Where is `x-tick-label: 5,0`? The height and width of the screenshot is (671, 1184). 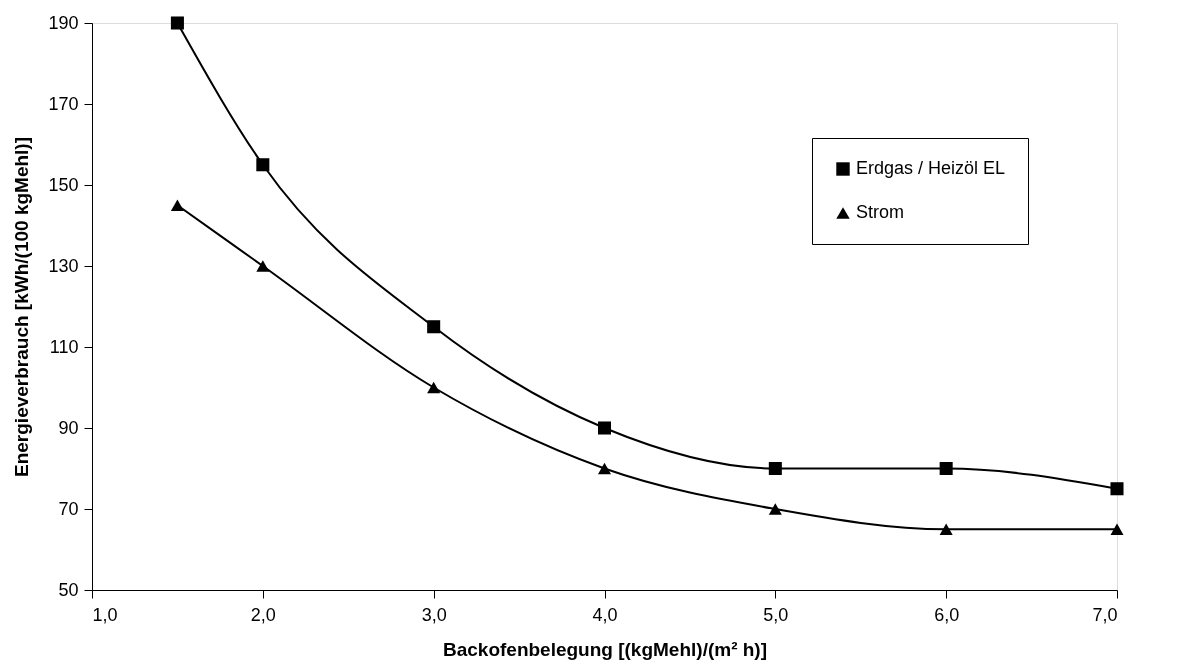 x-tick-label: 5,0 is located at coordinates (776, 614).